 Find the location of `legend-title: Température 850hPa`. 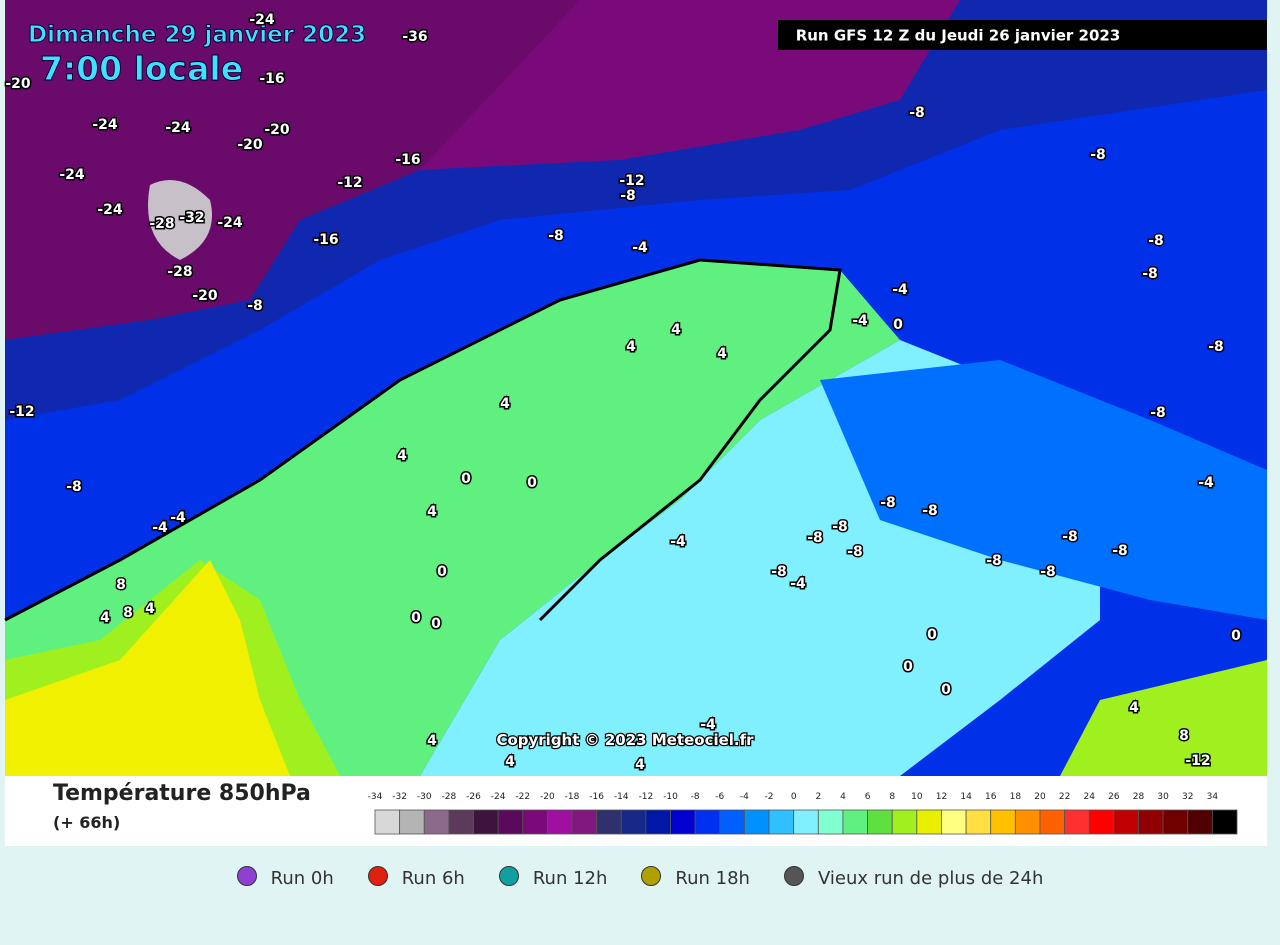

legend-title: Température 850hPa is located at coordinates (182, 793).